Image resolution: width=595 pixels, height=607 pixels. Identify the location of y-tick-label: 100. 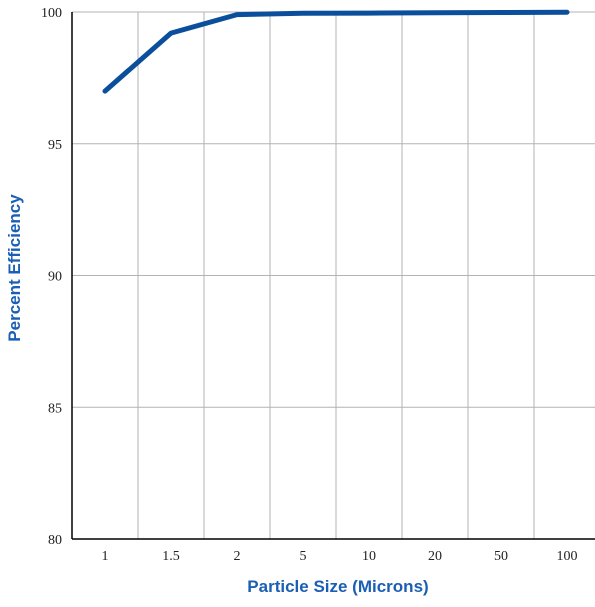
(51, 13).